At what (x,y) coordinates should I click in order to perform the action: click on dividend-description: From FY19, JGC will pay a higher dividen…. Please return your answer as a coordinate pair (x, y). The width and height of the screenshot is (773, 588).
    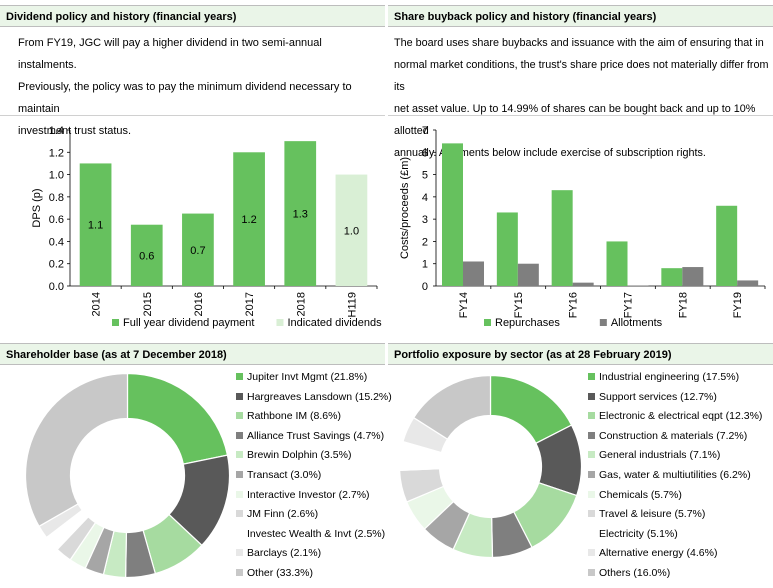
    Looking at the image, I should click on (200, 87).